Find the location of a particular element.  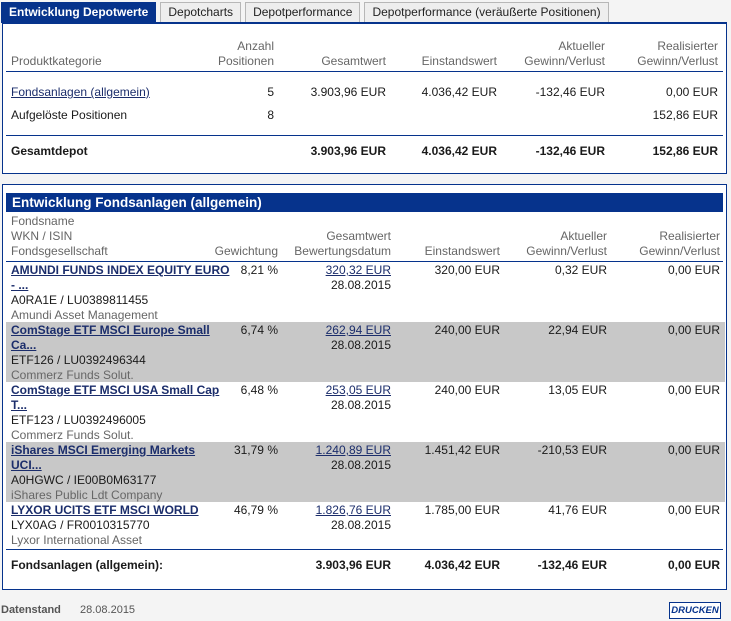

fund-total-link: 1.240,89 EUR is located at coordinates (353, 450).